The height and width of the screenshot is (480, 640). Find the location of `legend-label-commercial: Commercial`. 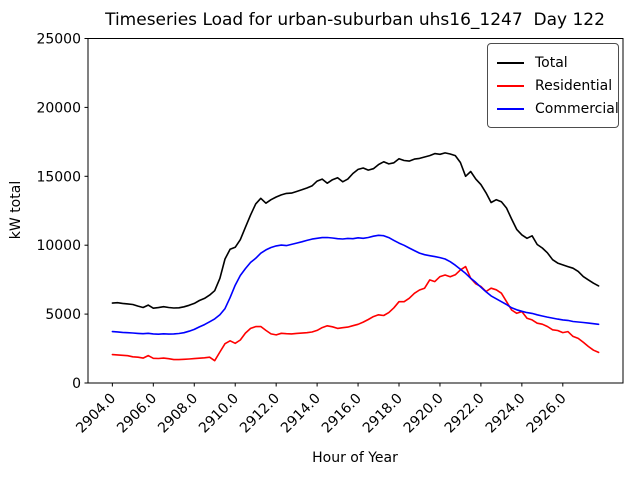

legend-label-commercial: Commercial is located at coordinates (577, 108).